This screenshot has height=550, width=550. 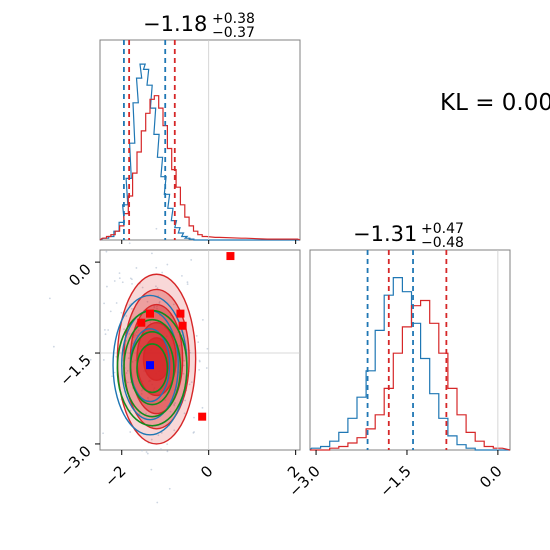 What do you see at coordinates (75, 370) in the screenshot?
I see `scatter-y-tick-label: −1.5` at bounding box center [75, 370].